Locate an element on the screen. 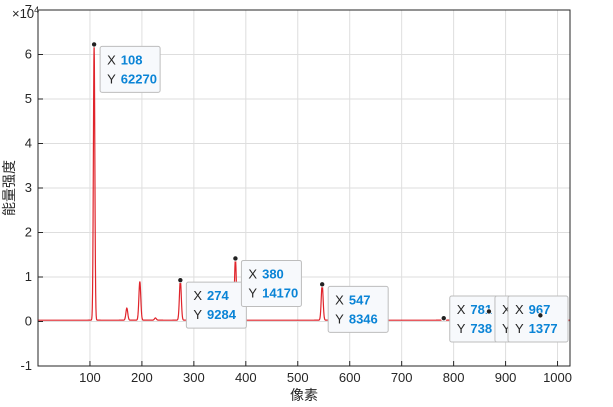 This screenshot has width=613, height=407. y-tick-label: 3 is located at coordinates (28, 187).